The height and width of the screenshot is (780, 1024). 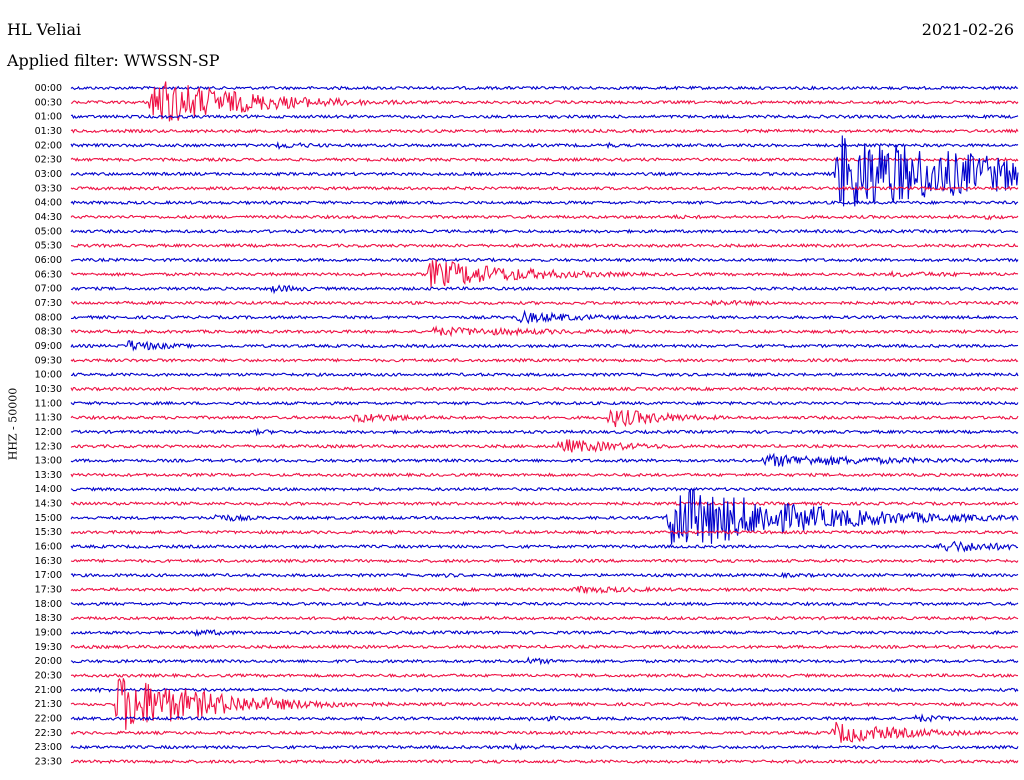 What do you see at coordinates (48, 246) in the screenshot?
I see `tick-label: 05:30` at bounding box center [48, 246].